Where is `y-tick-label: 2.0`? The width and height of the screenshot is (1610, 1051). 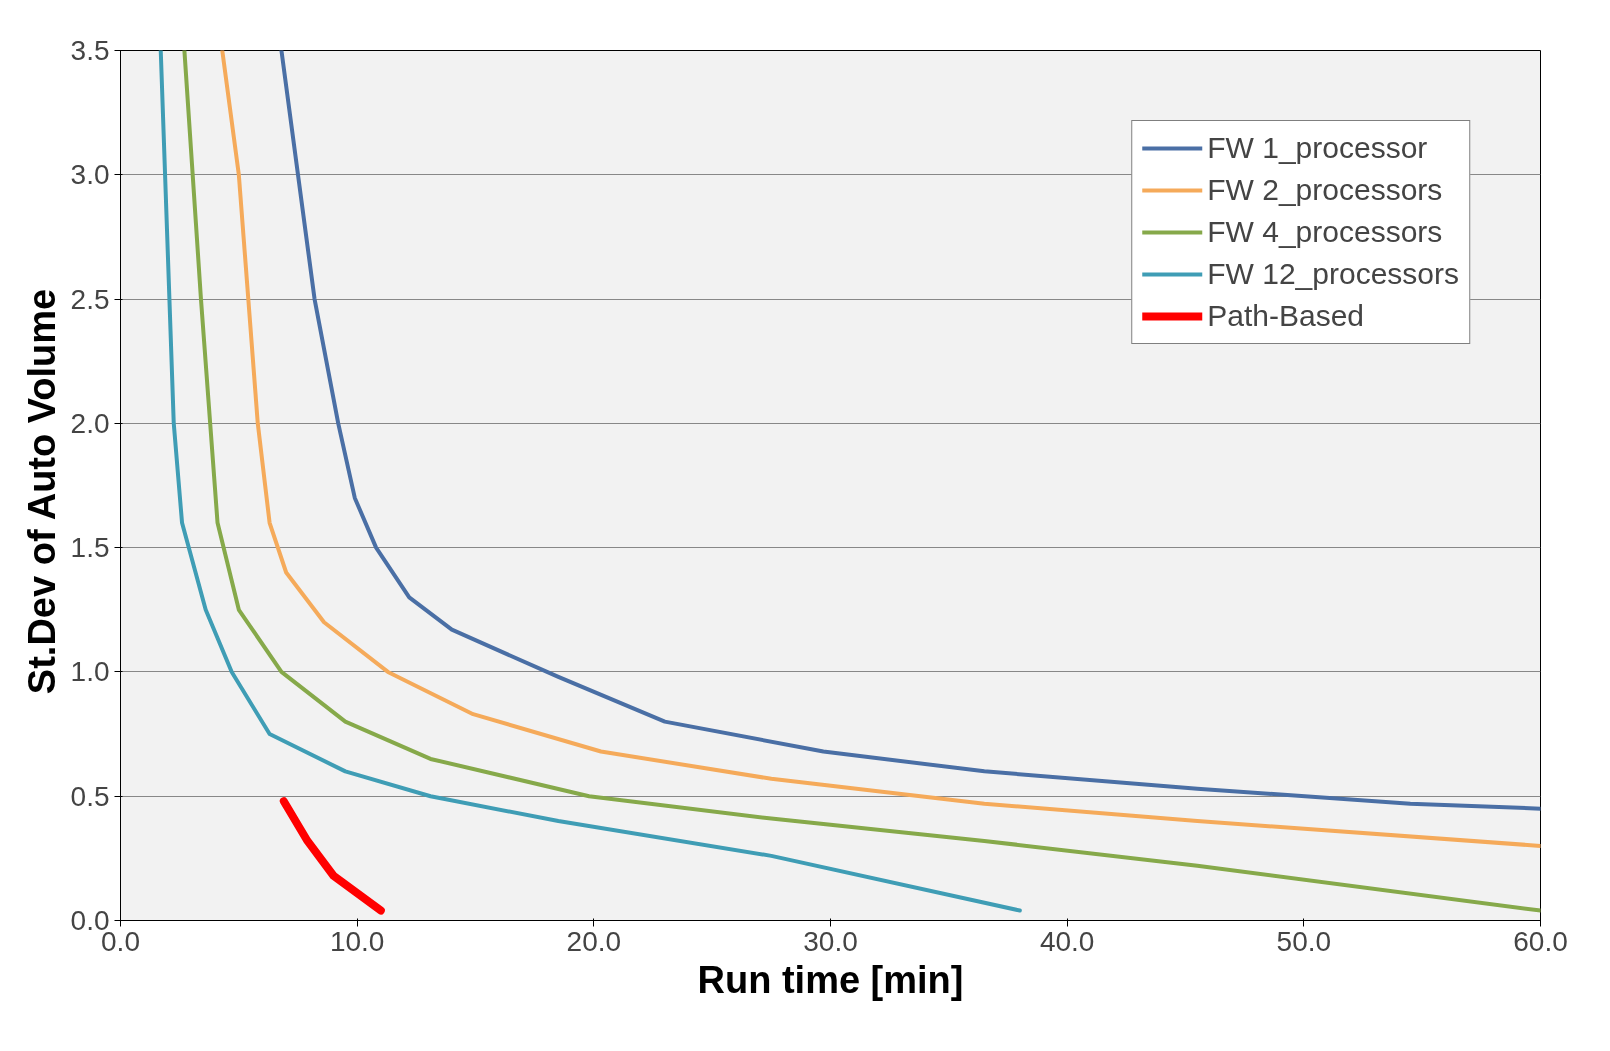 y-tick-label: 2.0 is located at coordinates (90, 423).